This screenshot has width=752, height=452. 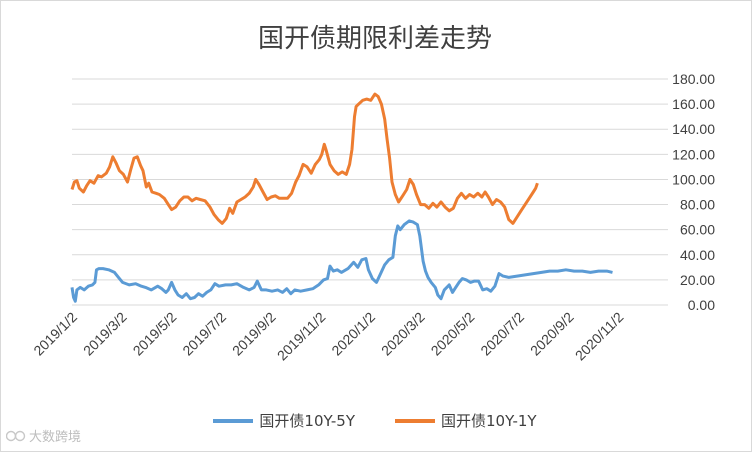 What do you see at coordinates (552, 334) in the screenshot?
I see `x-tick-label: 2020/9/2` at bounding box center [552, 334].